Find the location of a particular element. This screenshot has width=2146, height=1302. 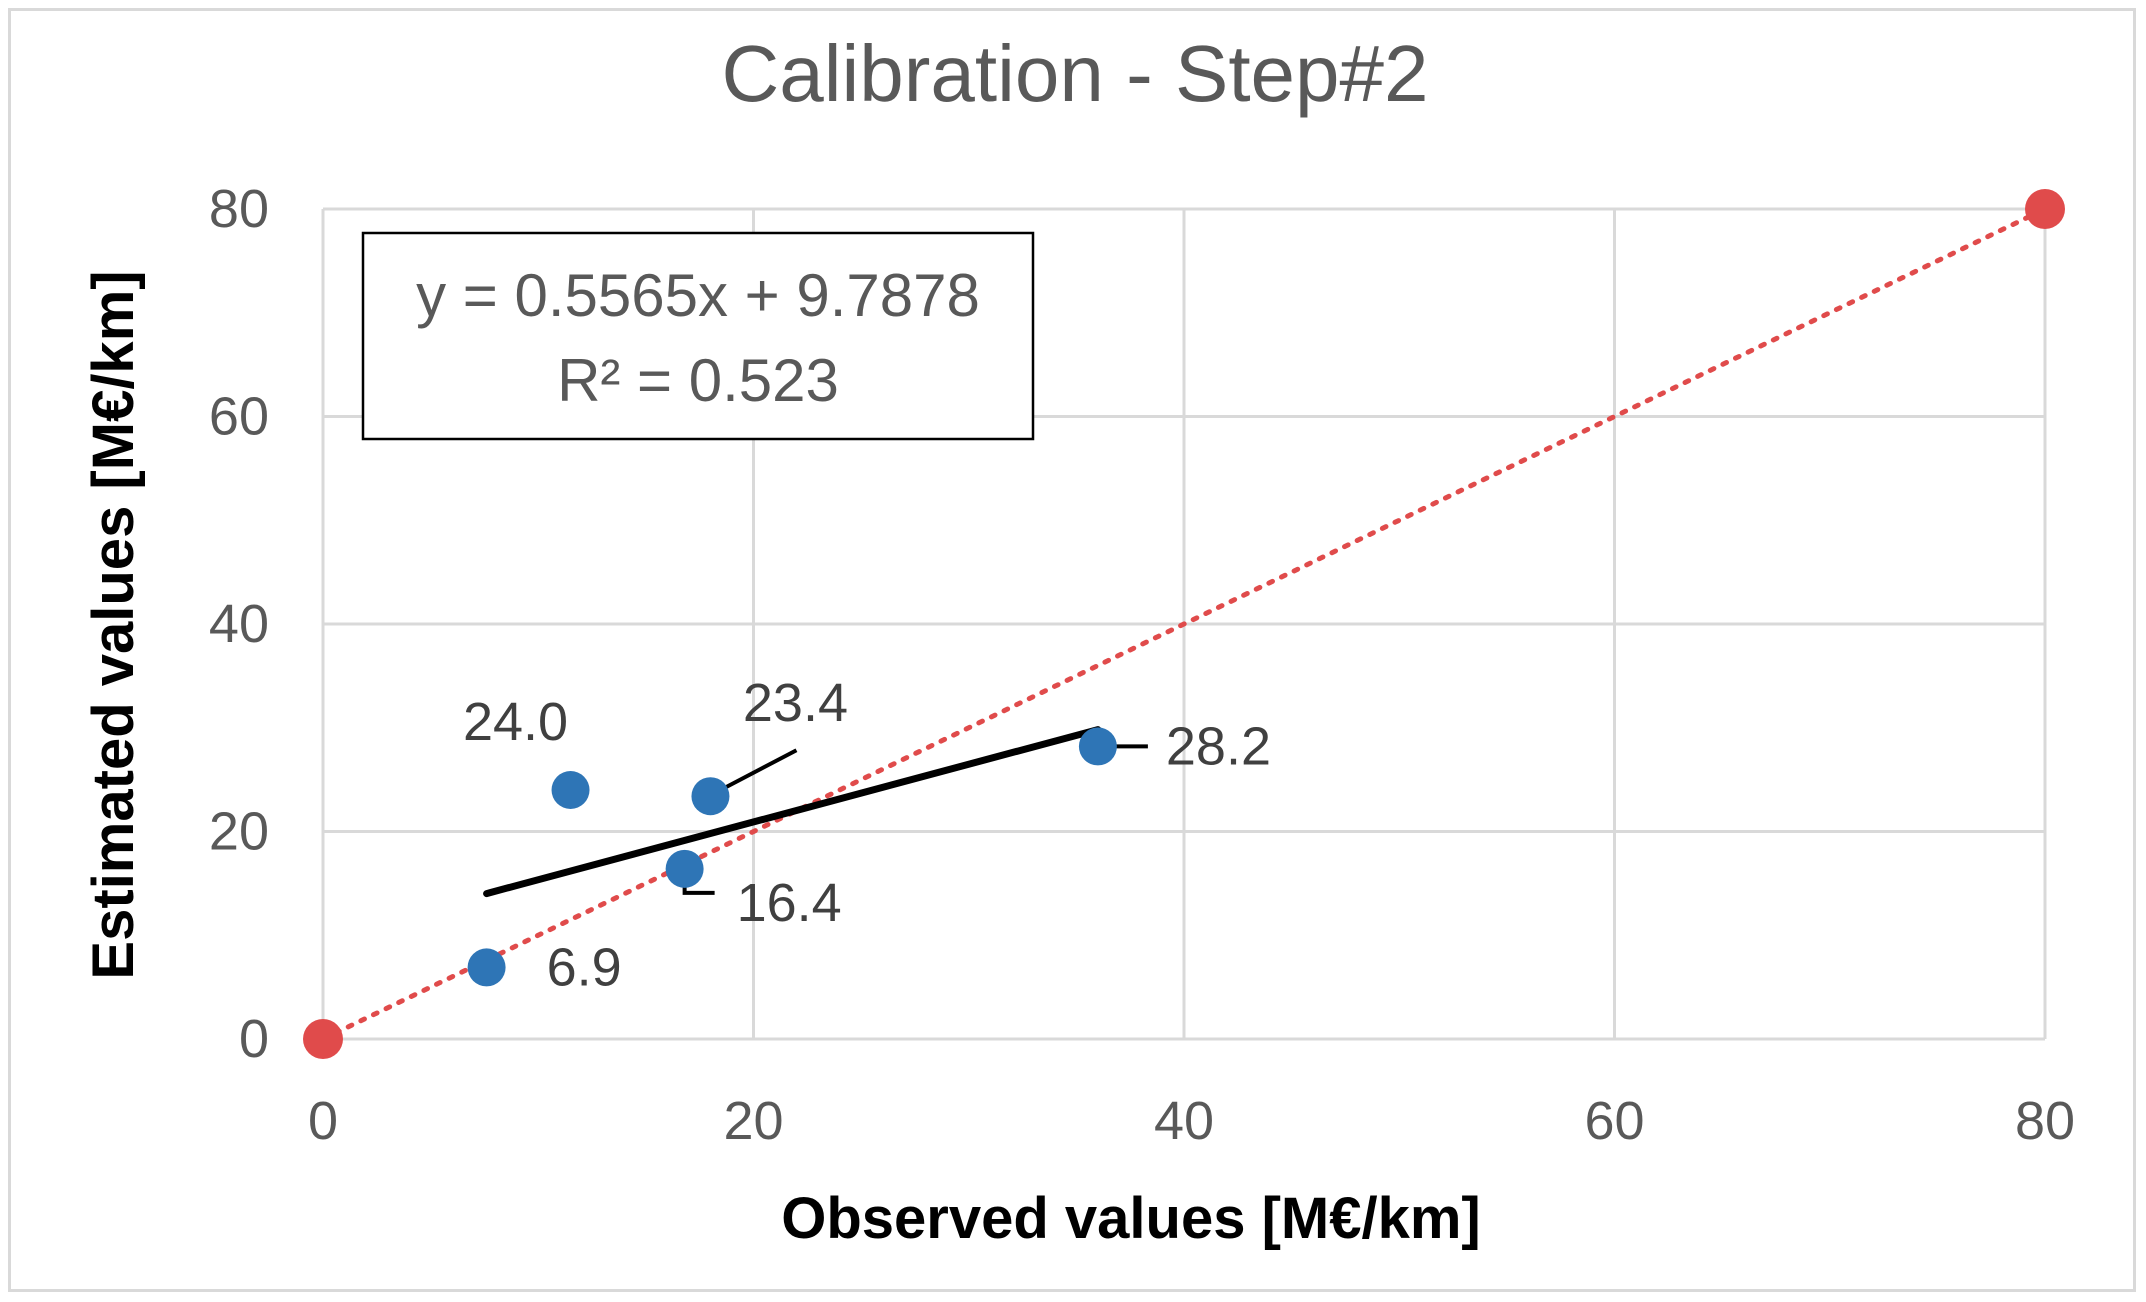

equation-box: y = 0.5565x + 9.7878 R² = 0.523 is located at coordinates (698, 336).